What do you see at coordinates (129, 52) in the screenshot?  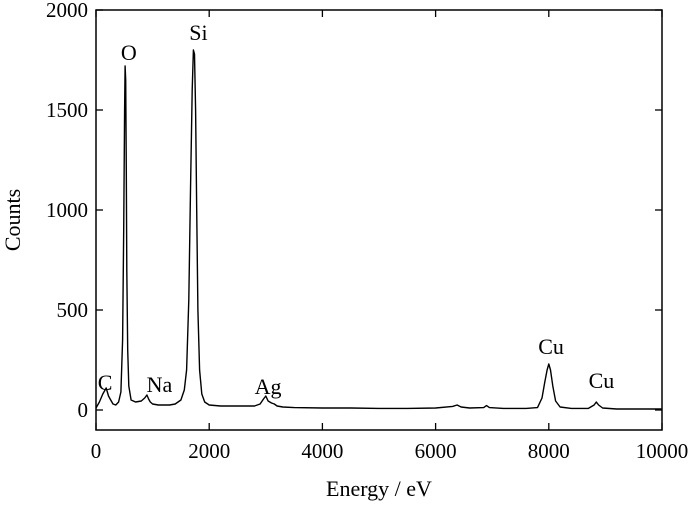 I see `peak-label-o: O` at bounding box center [129, 52].